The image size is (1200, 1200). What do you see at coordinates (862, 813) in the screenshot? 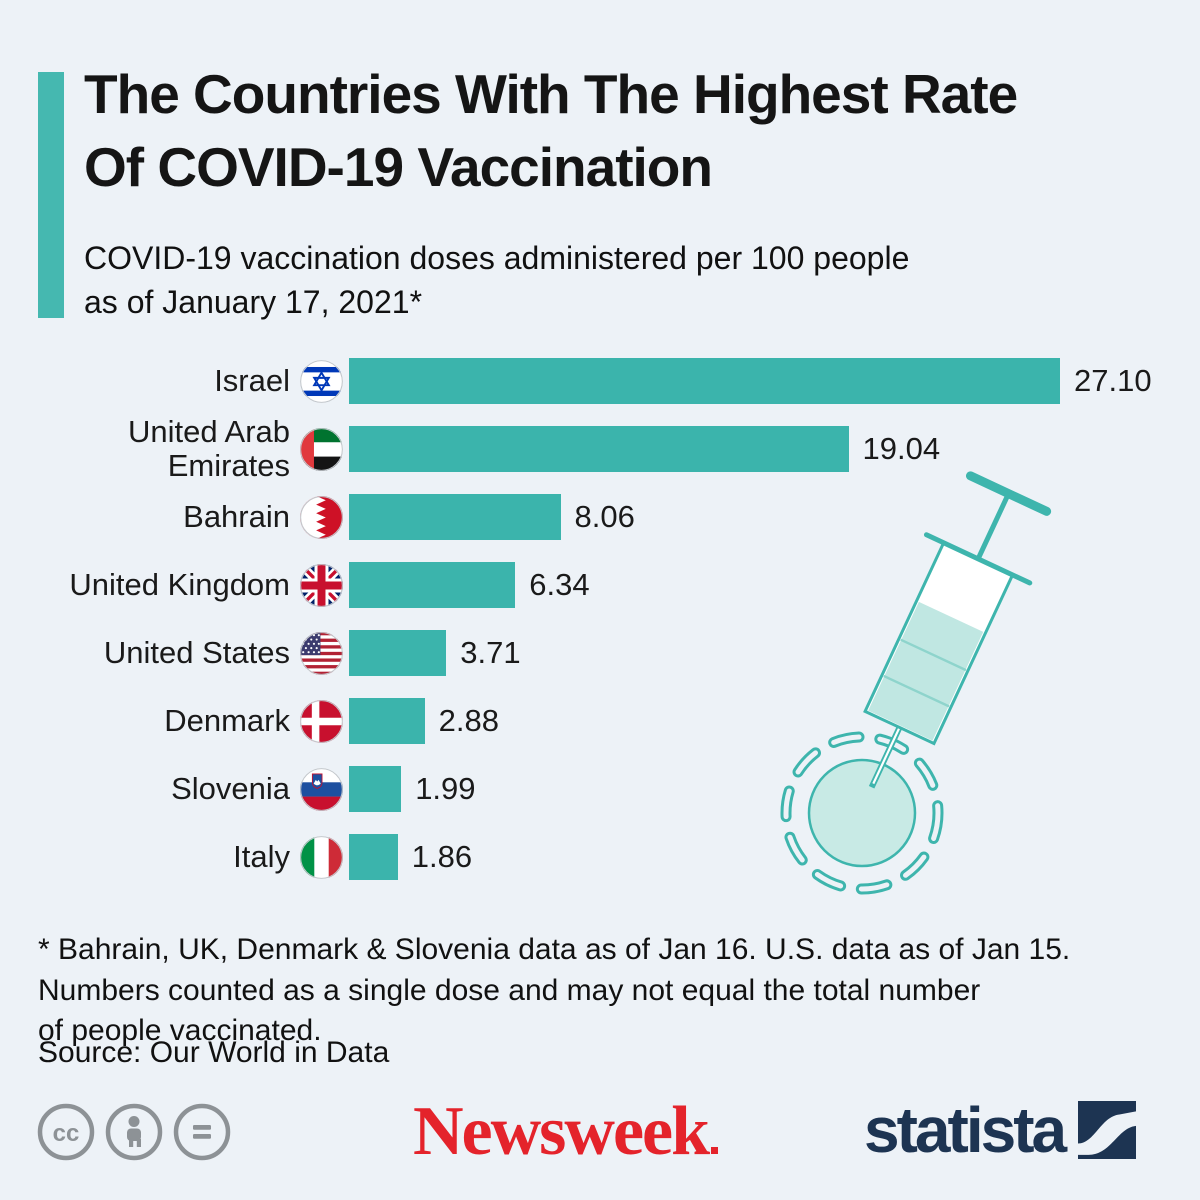
I see `virus-body` at bounding box center [862, 813].